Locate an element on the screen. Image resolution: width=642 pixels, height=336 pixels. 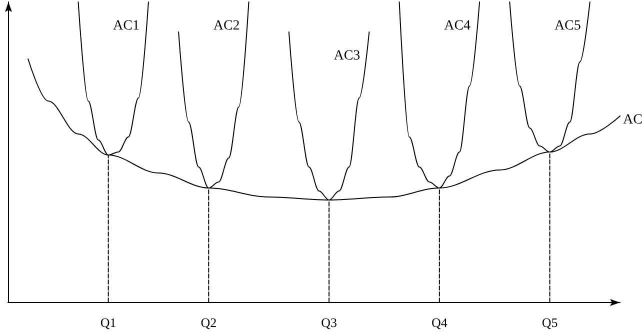
series-label: AC3 is located at coordinates (347, 56).